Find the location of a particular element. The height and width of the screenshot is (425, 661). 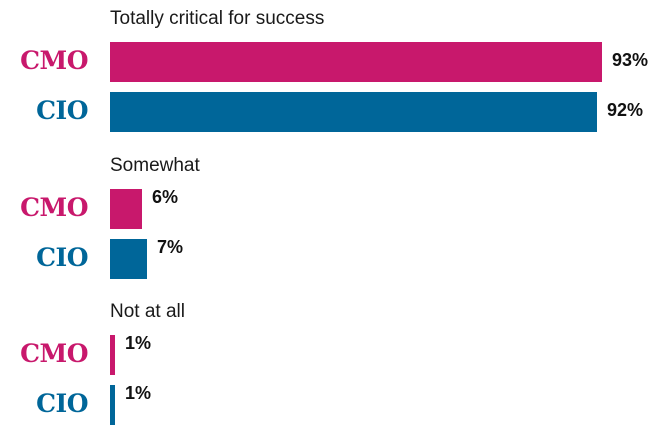

group-title: Somewhat is located at coordinates (155, 165).